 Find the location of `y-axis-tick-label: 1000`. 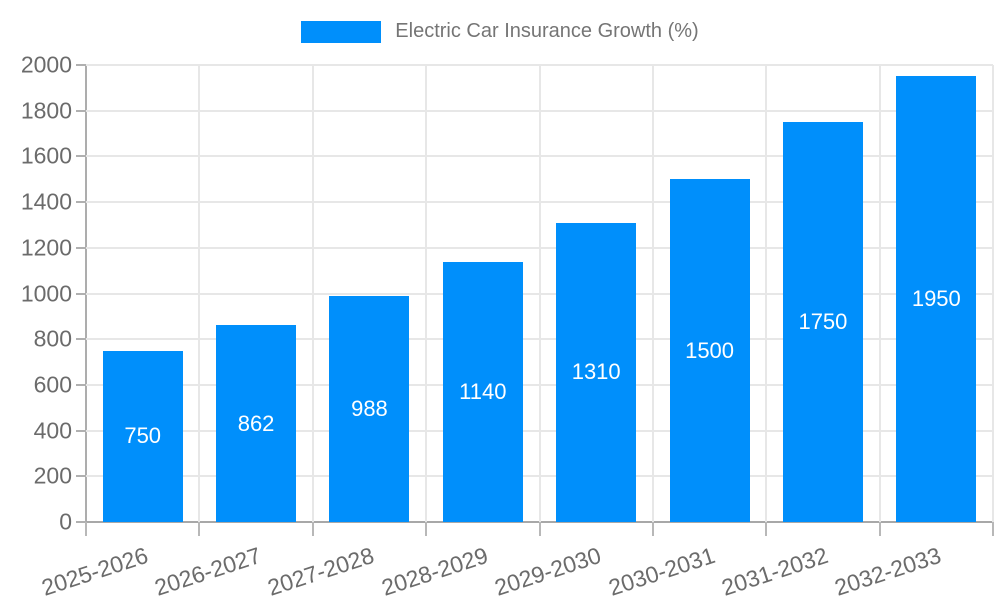

y-axis-tick-label: 1000 is located at coordinates (46, 293).